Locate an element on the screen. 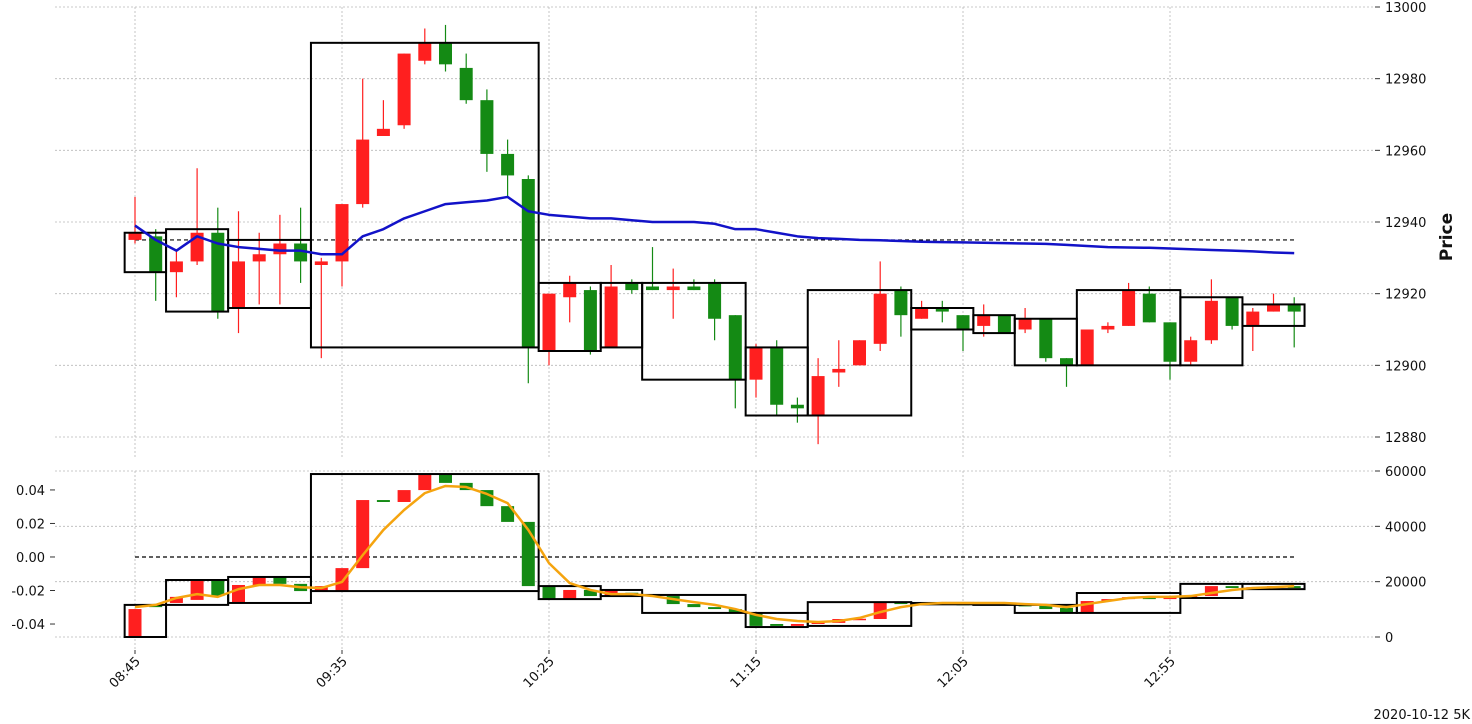  y2-tick-label: 20000 is located at coordinates (1405, 583).